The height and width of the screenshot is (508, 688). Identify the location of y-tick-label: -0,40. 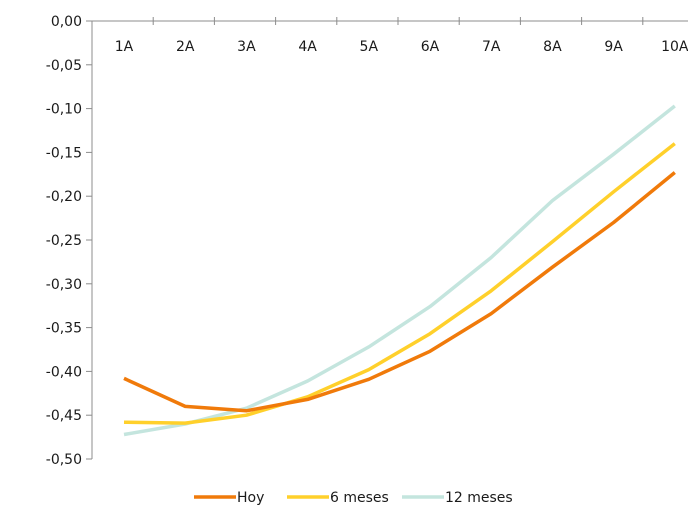
(64, 372).